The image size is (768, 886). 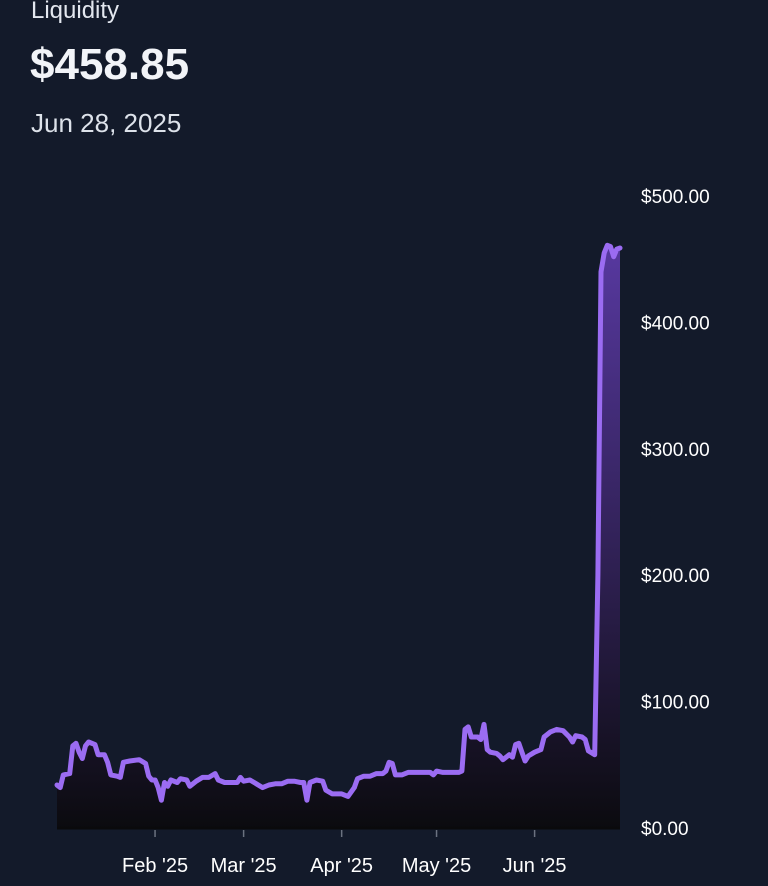 I want to click on x-tick-label: Mar '25, so click(x=244, y=866).